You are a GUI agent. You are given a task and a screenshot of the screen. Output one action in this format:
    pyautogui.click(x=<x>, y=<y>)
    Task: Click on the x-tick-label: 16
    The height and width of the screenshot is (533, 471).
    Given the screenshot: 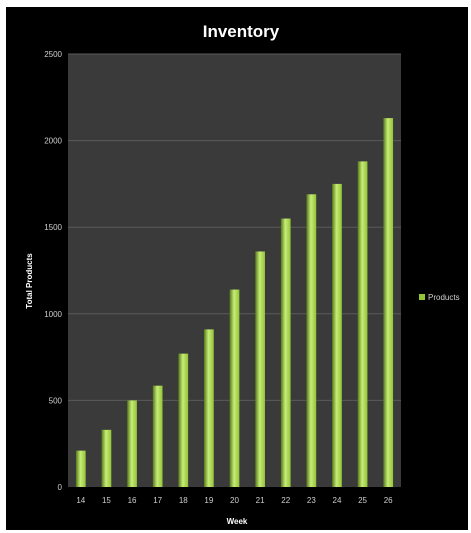 What is the action you would take?
    pyautogui.click(x=132, y=500)
    